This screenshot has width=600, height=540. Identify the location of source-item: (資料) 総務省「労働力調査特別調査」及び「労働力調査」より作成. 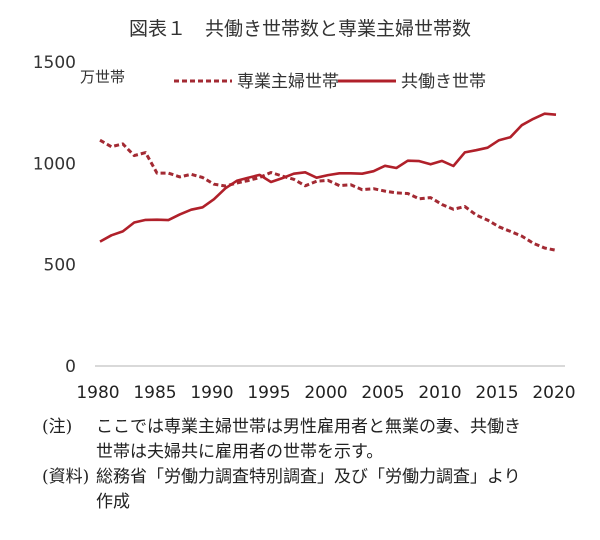
(289, 490).